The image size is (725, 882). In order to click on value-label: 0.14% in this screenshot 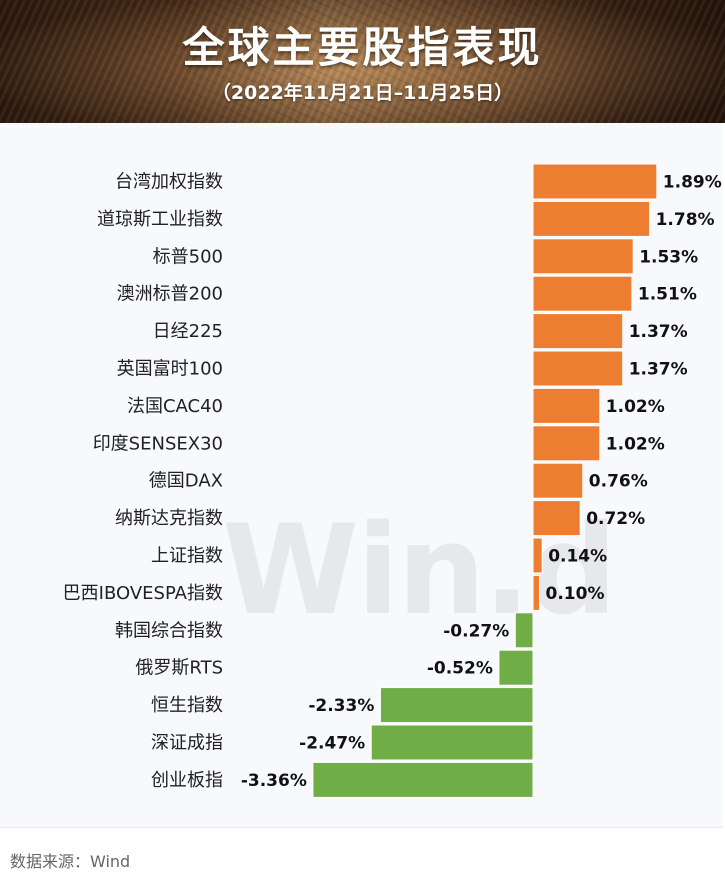, I will do `click(577, 557)`.